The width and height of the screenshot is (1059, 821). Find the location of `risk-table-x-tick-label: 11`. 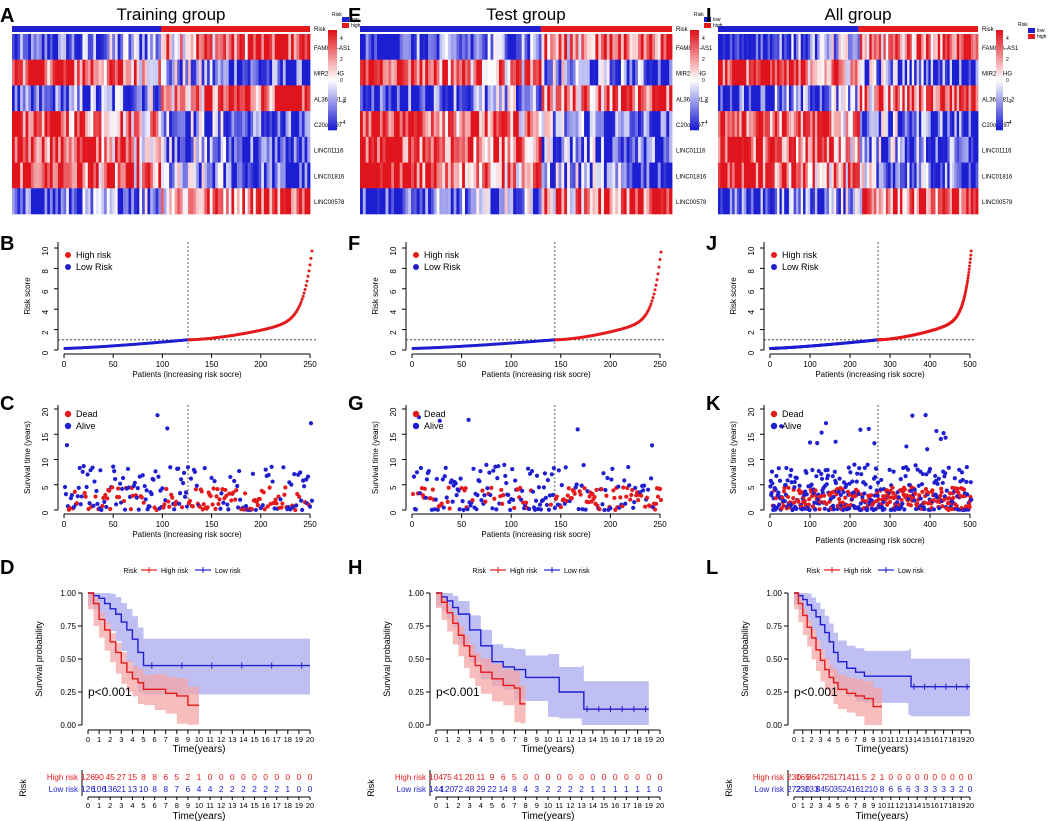

risk-table-x-tick-label: 11 is located at coordinates (210, 805).